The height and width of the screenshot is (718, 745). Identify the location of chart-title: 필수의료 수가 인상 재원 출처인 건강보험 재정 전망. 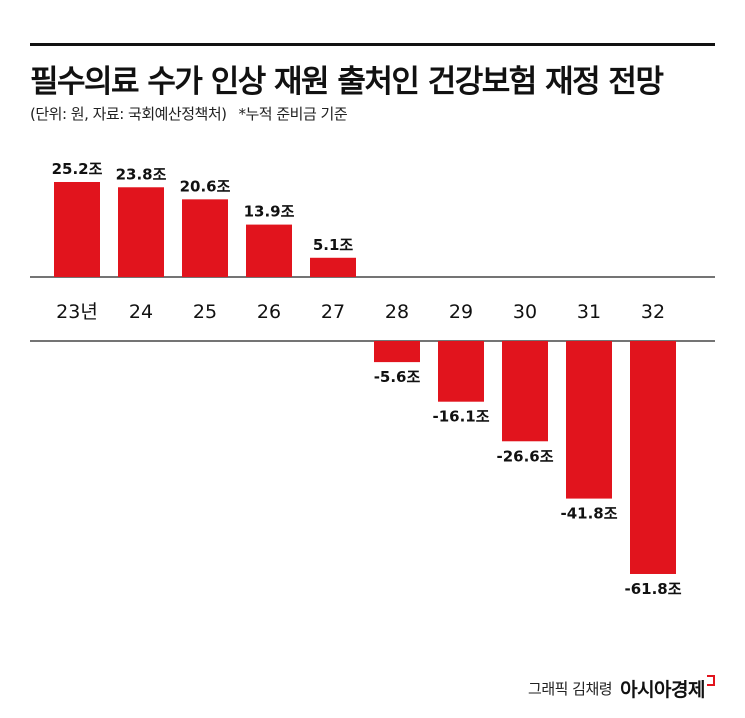
(347, 82).